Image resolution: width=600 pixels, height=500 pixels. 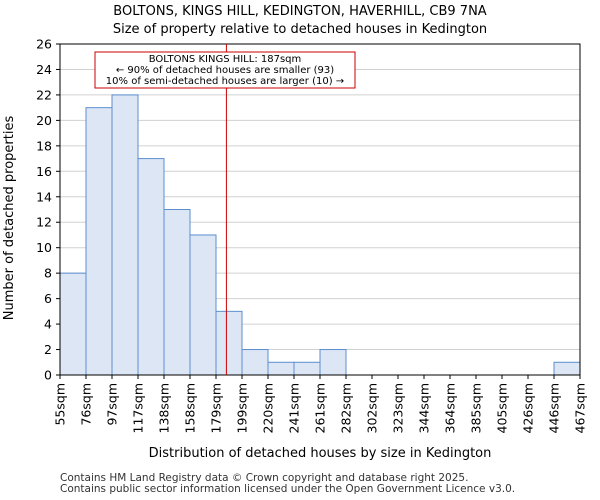 I want to click on bar-261sqm, so click(x=333, y=362).